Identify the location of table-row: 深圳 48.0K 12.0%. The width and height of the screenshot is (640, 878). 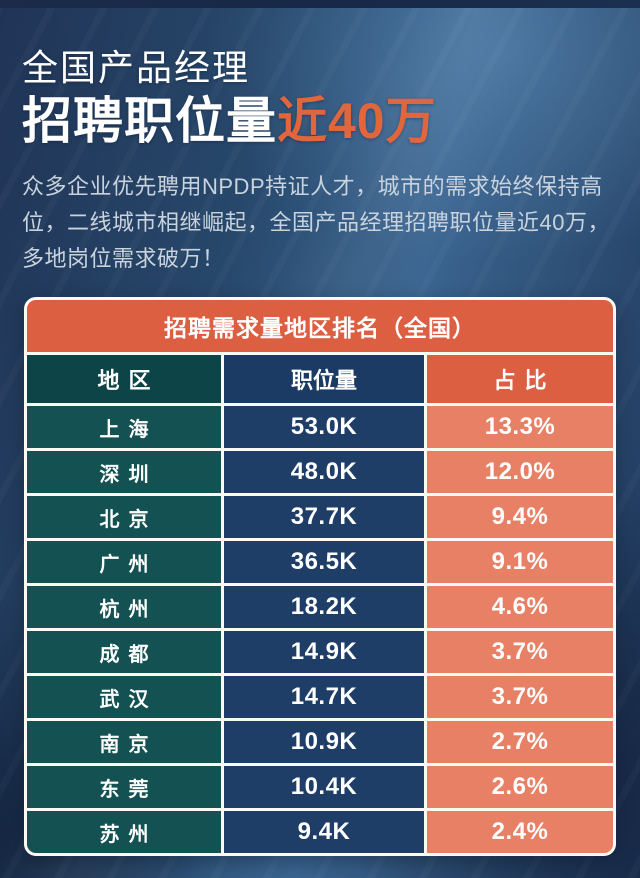
(320, 472).